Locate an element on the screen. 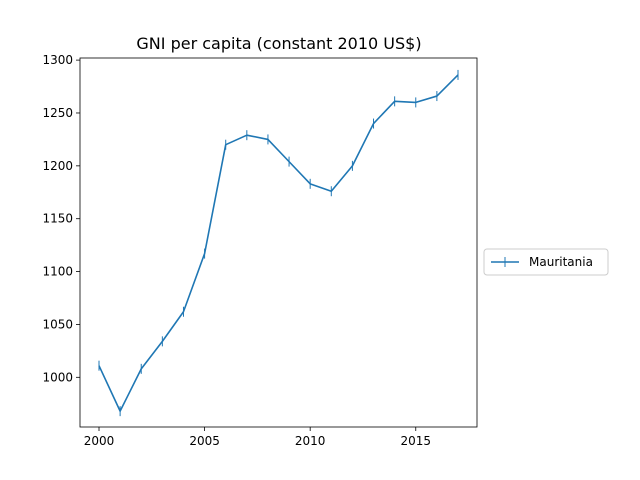  legend-box is located at coordinates (546, 262).